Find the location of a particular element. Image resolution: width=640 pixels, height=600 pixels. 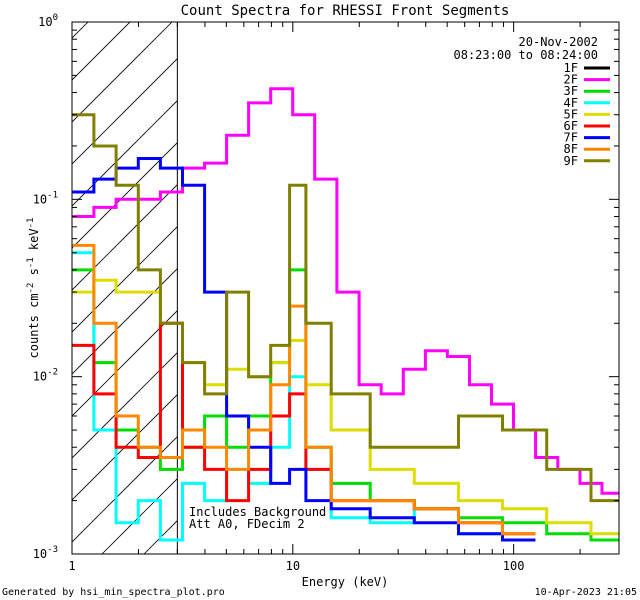

annotation-background: Includes Background is located at coordinates (257, 512).